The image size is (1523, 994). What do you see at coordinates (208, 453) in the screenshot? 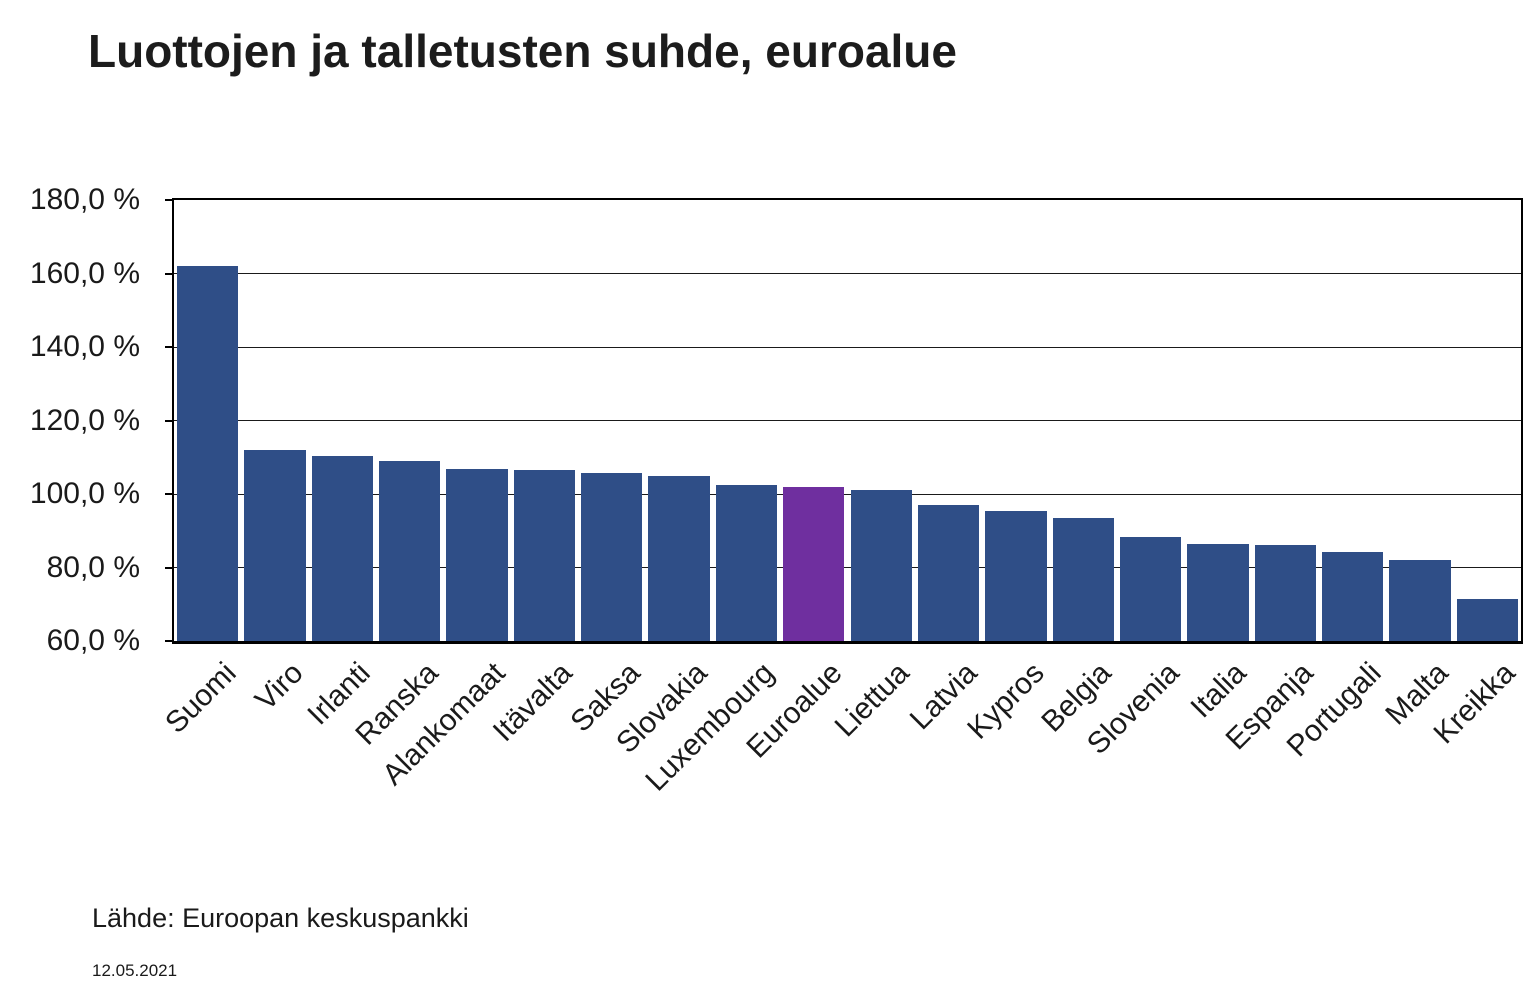
I see `bar-suomi` at bounding box center [208, 453].